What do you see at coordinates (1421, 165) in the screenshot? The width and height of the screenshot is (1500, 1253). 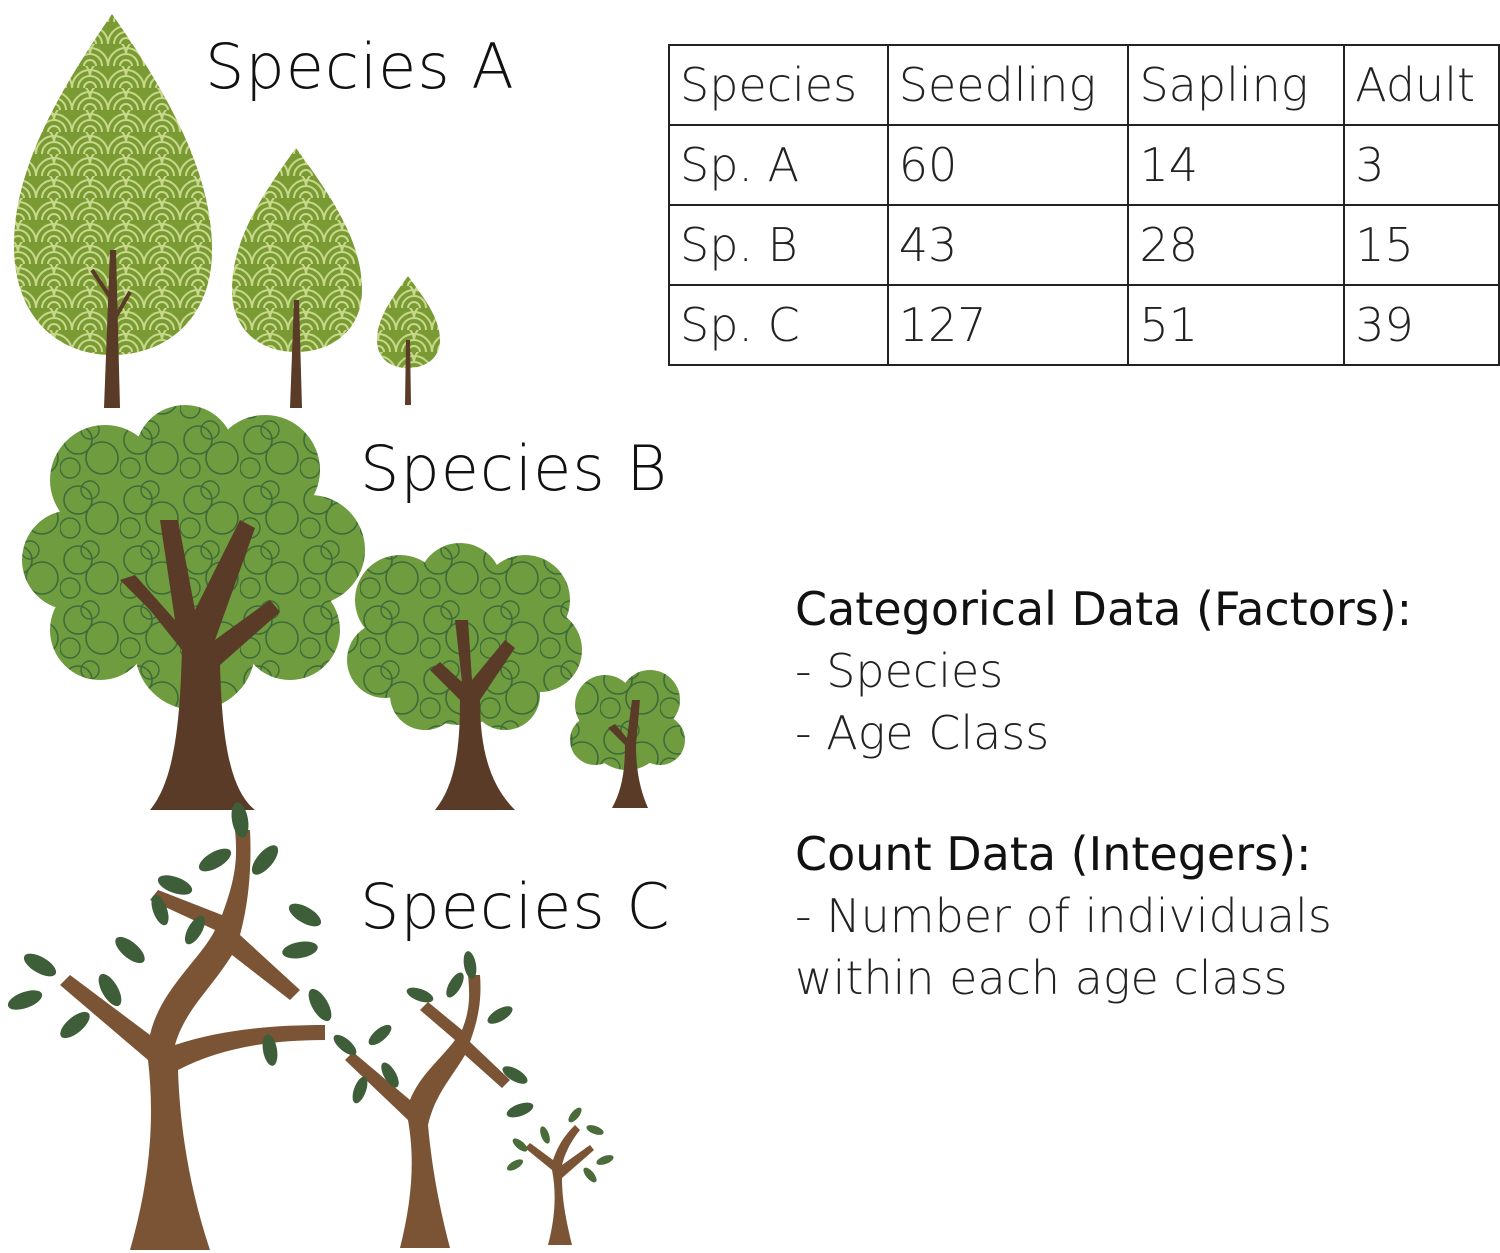 I see `table-cell: 3` at bounding box center [1421, 165].